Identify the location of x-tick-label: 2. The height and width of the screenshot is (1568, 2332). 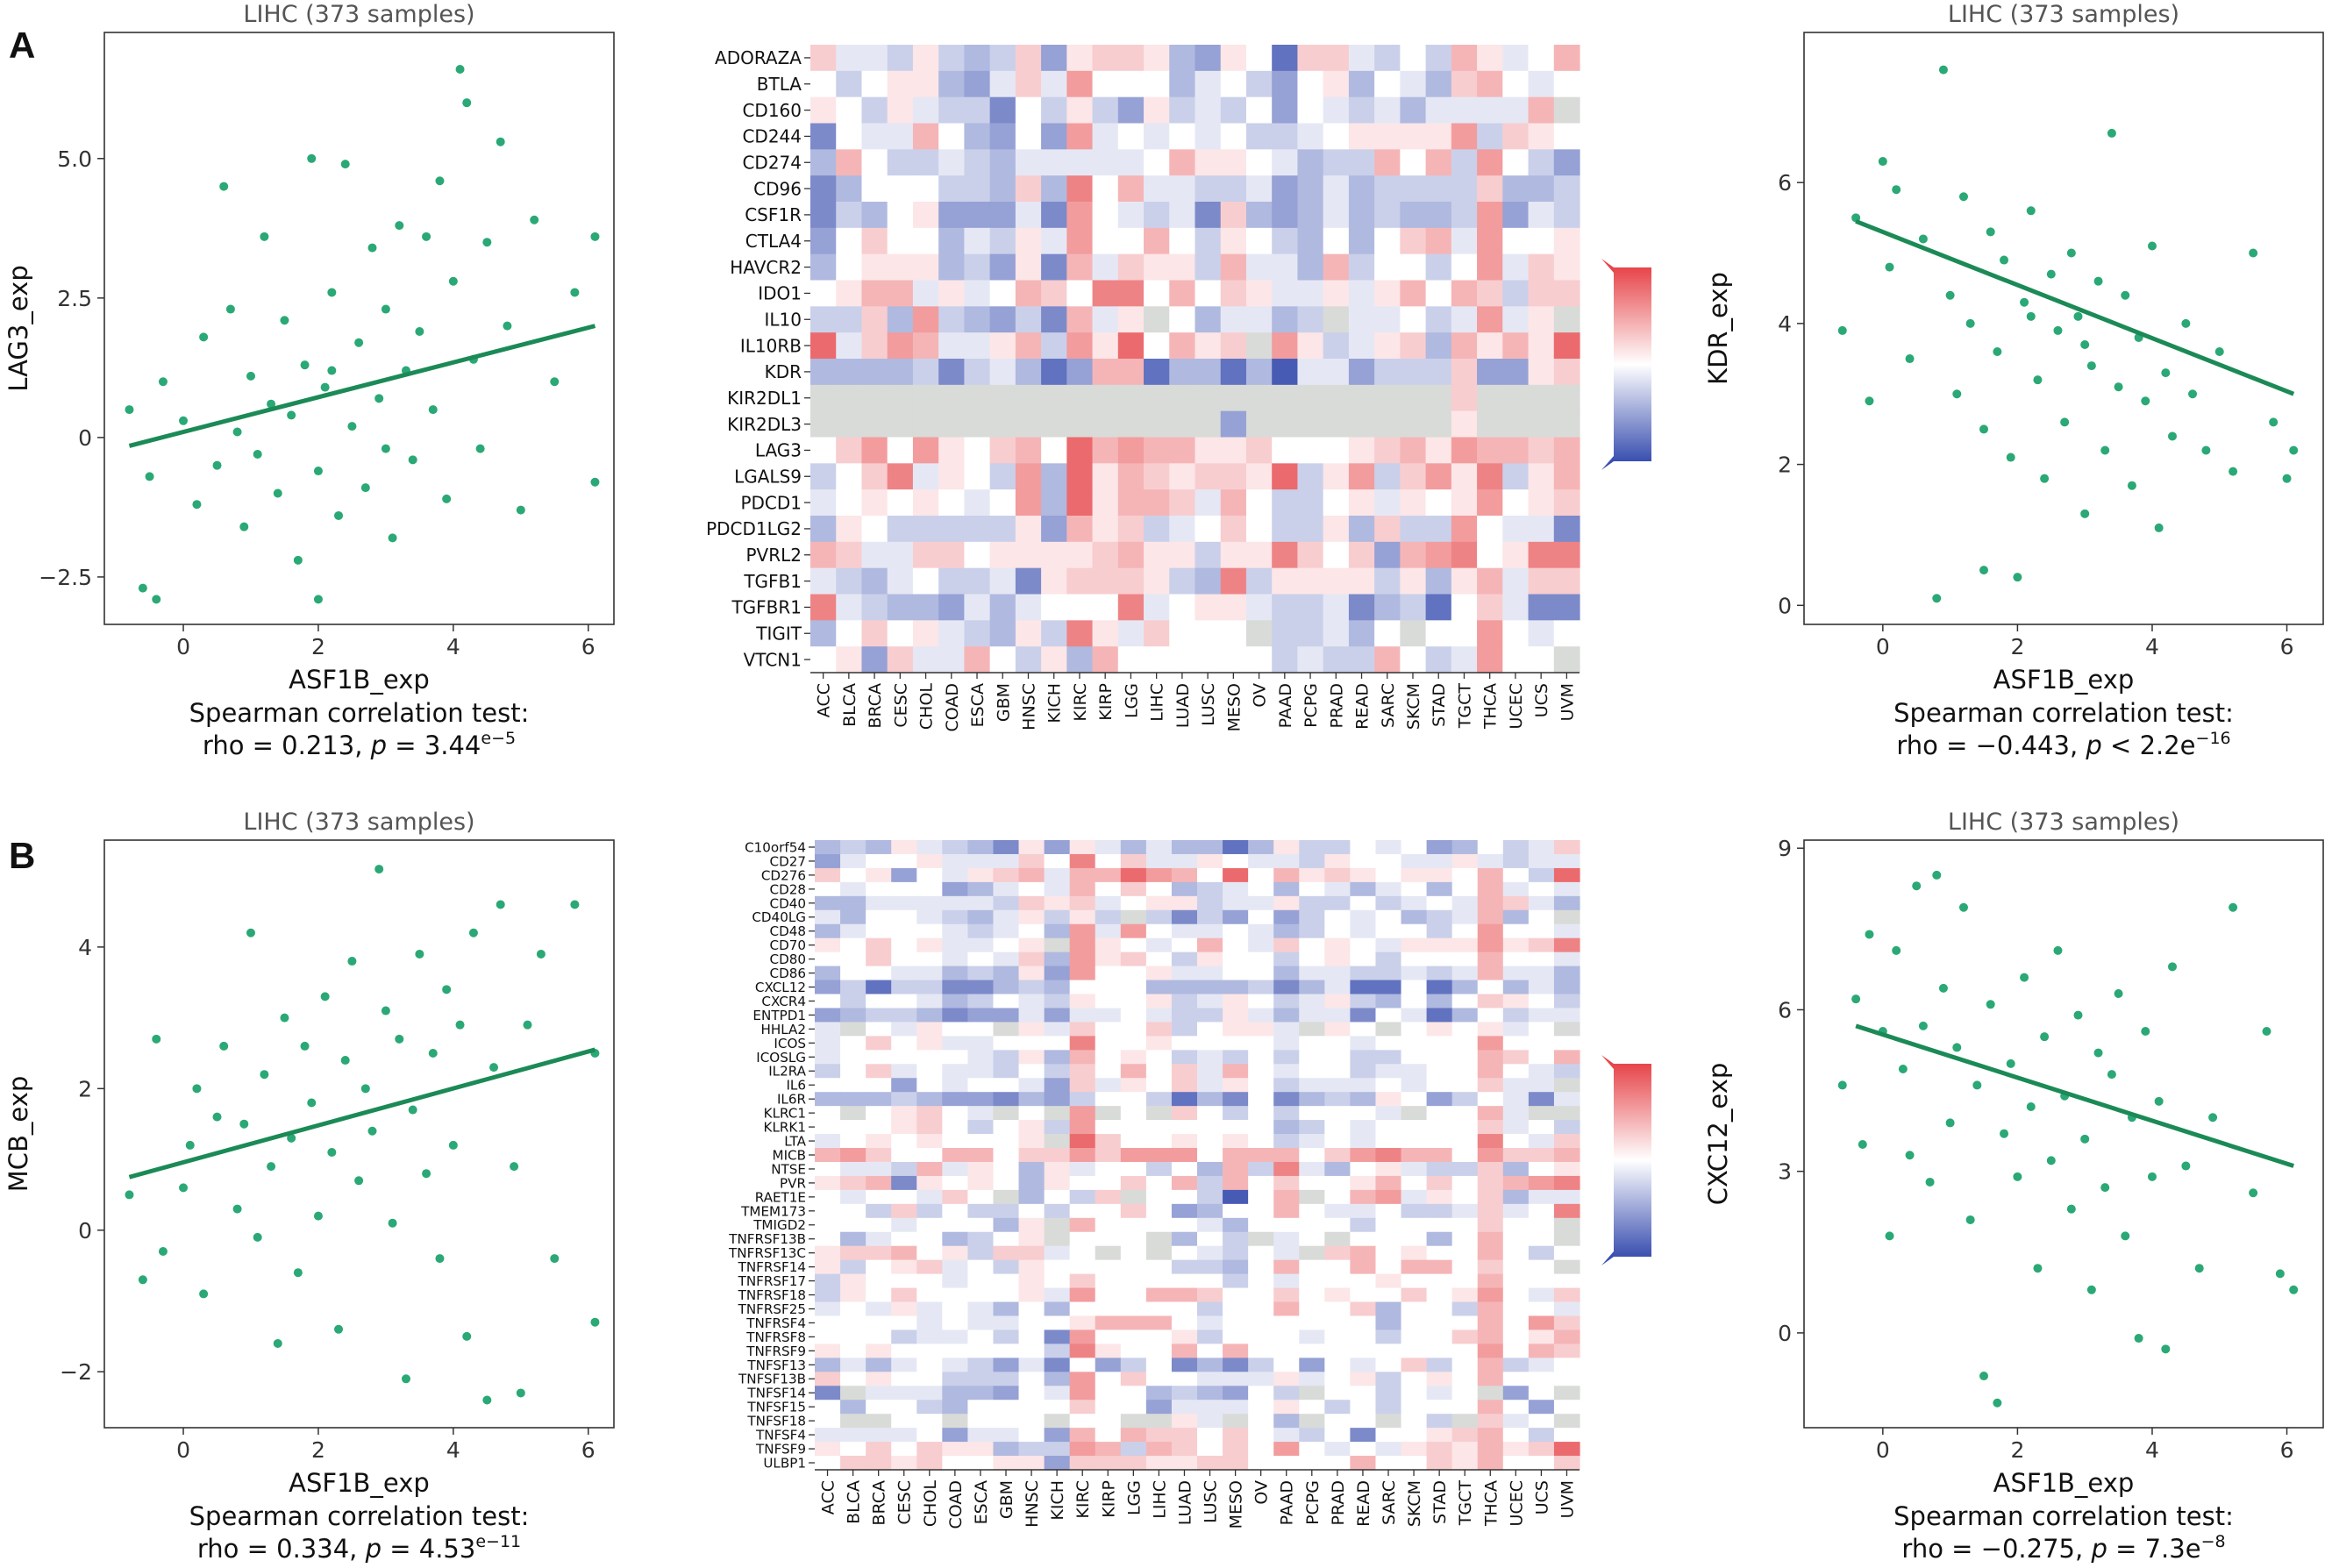
(2017, 1450).